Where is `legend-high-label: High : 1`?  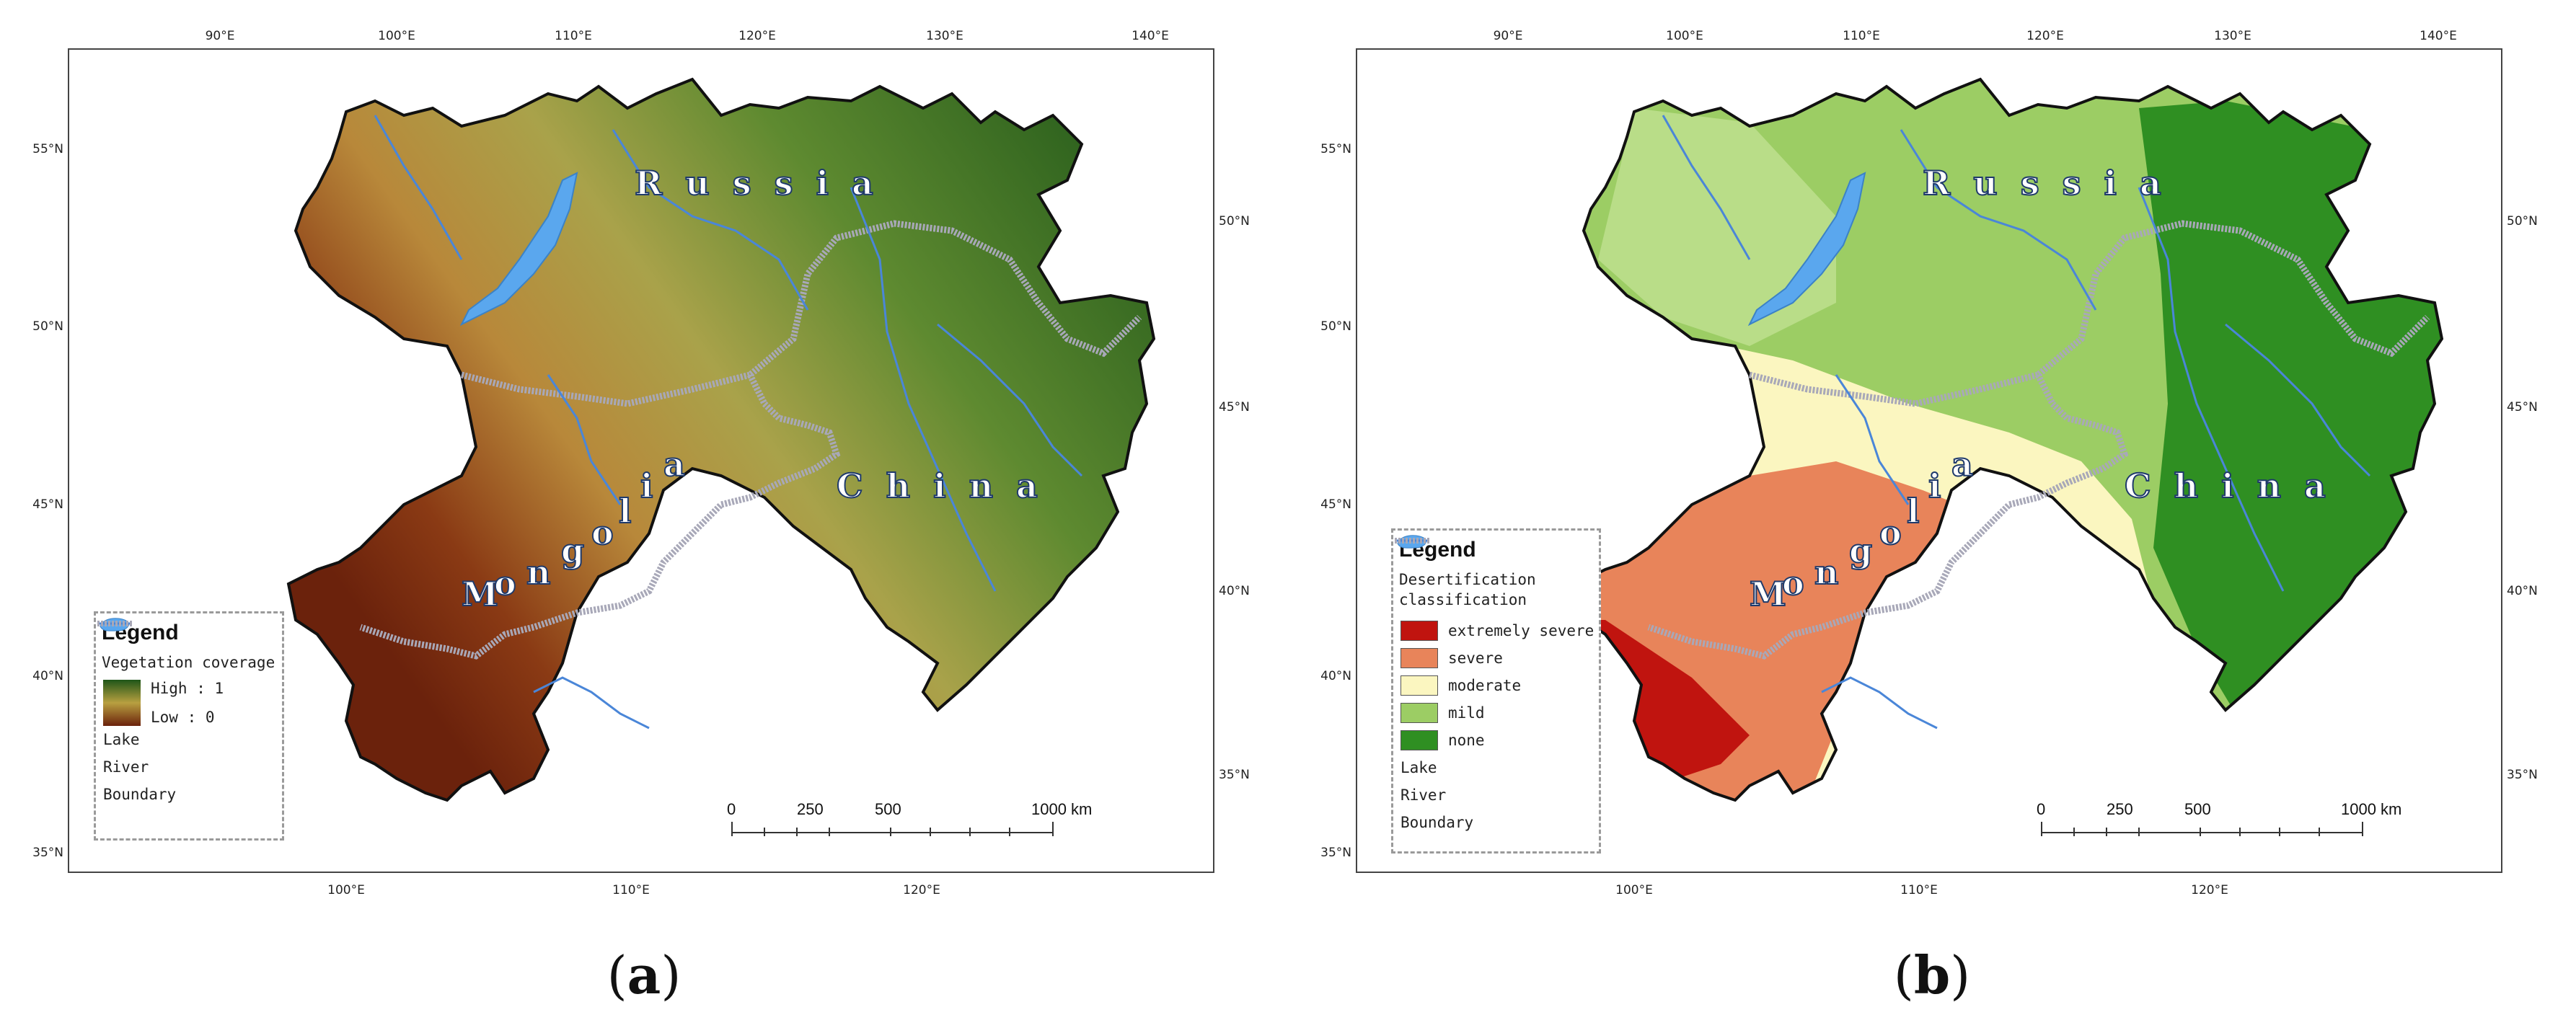 legend-high-label: High : 1 is located at coordinates (187, 689).